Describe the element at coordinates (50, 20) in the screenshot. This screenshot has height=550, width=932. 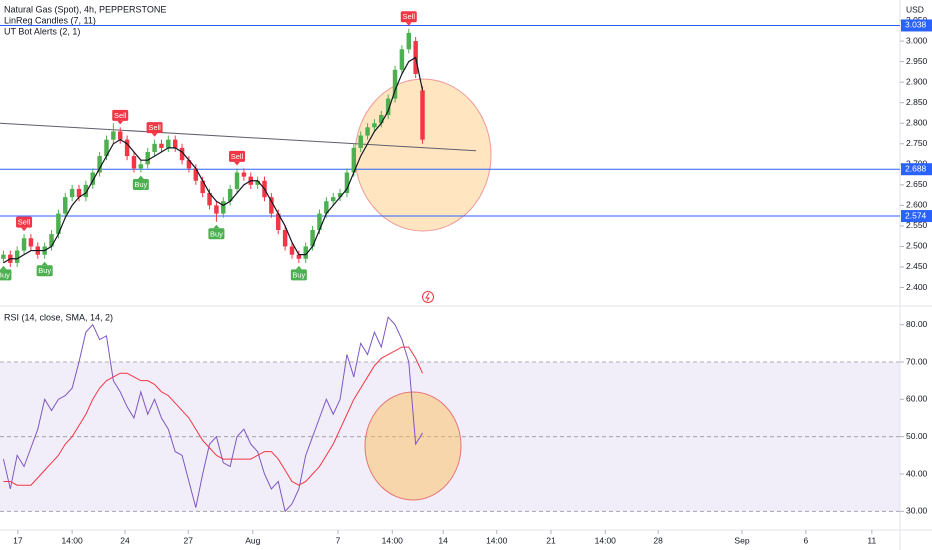
I see `indicator-label: LinReg Candles (7, 11)` at that location.